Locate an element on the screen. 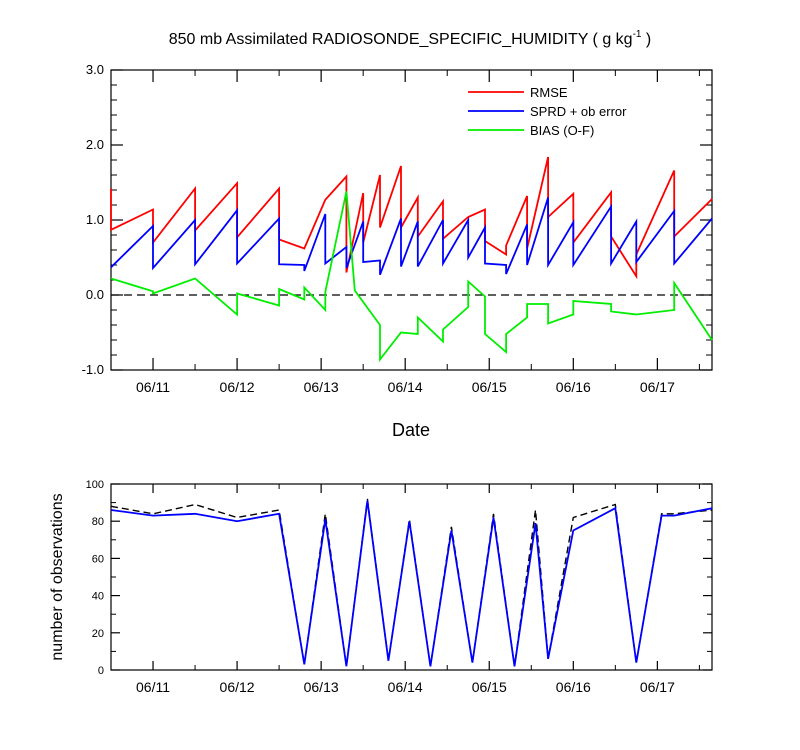 This screenshot has height=750, width=800. ytick-label: -1.0 is located at coordinates (93, 369).